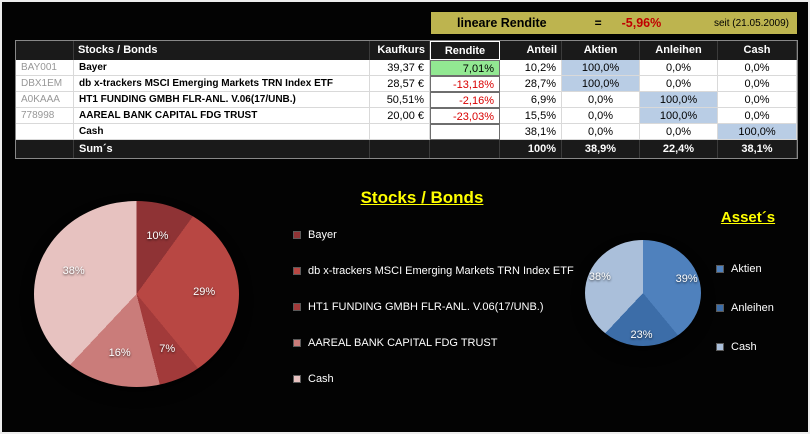  I want to click on cell-wkn: DBX1EM, so click(45, 84).